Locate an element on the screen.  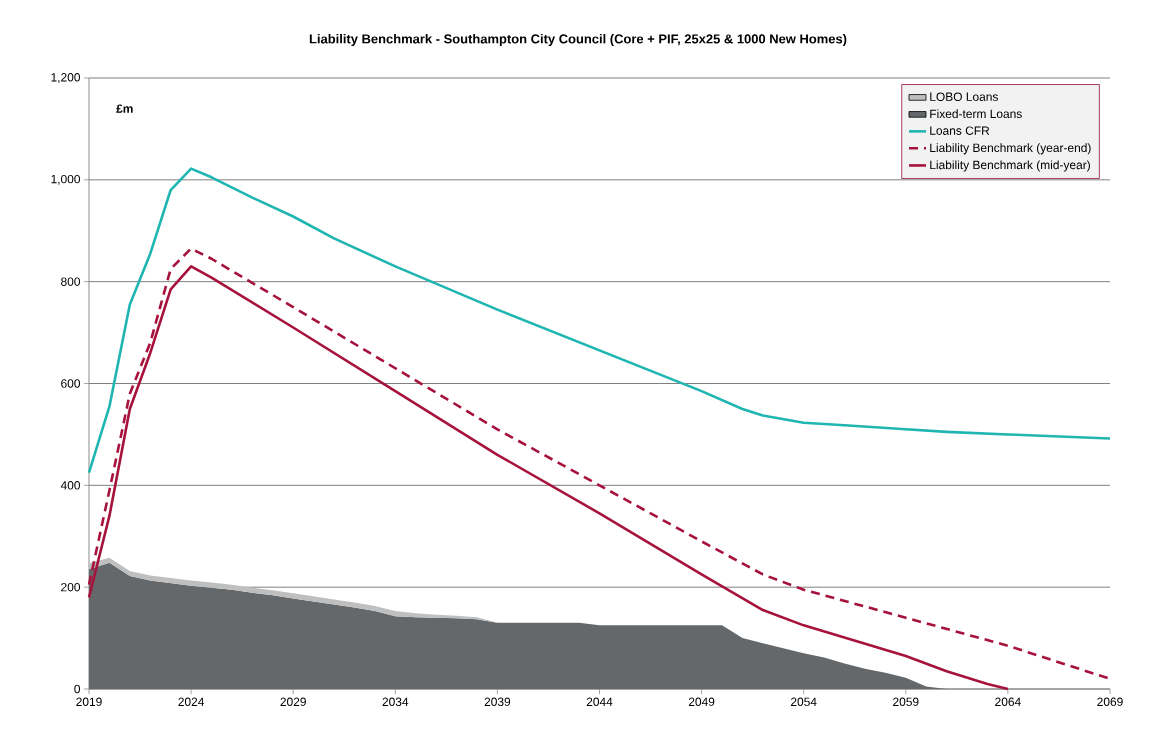
legend-label: Liability Benchmark (year-end) is located at coordinates (1010, 149).